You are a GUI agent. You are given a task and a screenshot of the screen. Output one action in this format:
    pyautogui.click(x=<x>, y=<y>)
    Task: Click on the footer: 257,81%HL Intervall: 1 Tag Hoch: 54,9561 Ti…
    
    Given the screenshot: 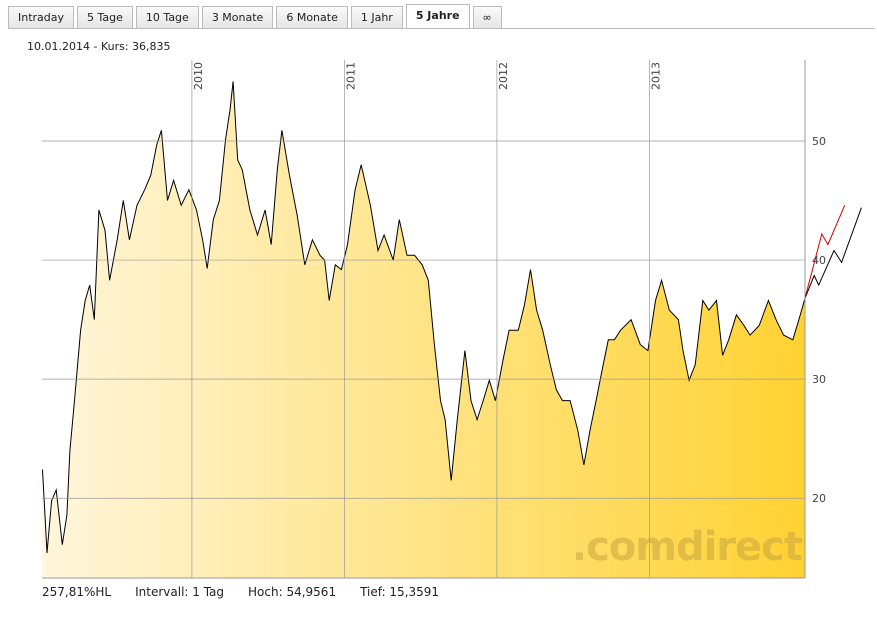 What is the action you would take?
    pyautogui.click(x=240, y=592)
    